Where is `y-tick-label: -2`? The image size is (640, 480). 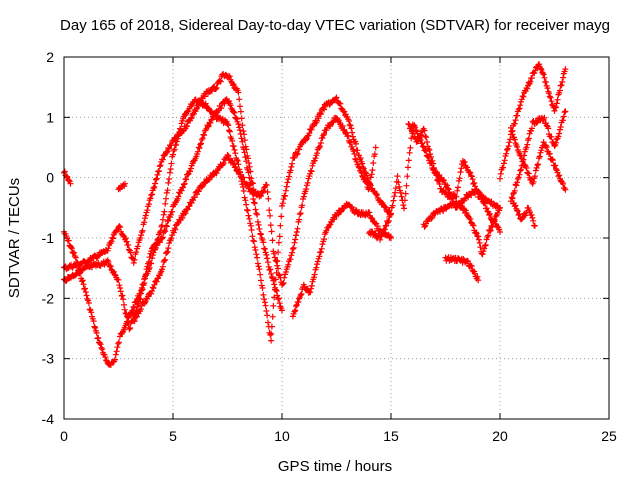 y-tick-label: -2 is located at coordinates (48, 298).